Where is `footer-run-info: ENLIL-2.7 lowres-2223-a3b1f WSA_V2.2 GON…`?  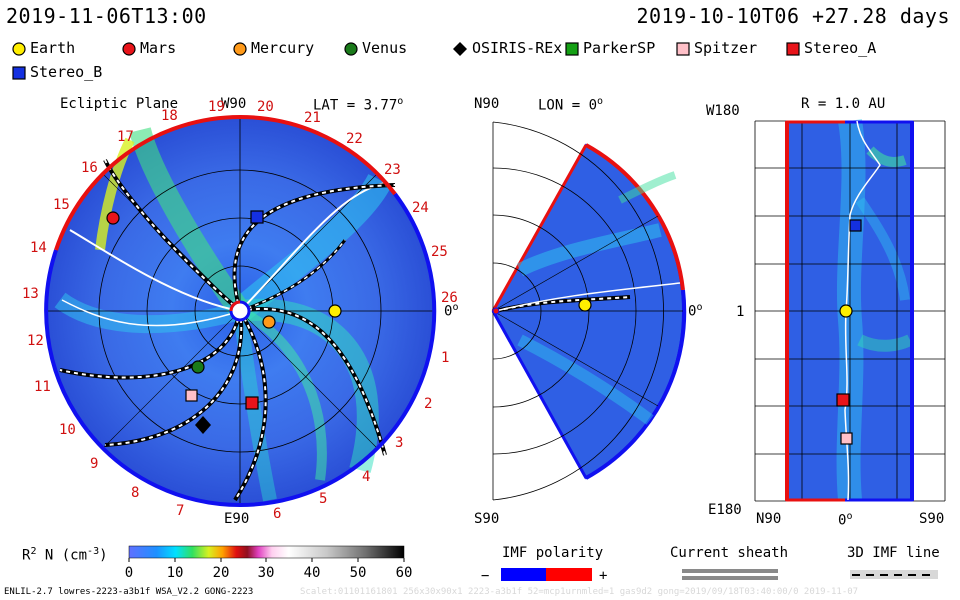 footer-run-info: ENLIL-2.7 lowres-2223-a3b1f WSA_V2.2 GON… is located at coordinates (129, 592).